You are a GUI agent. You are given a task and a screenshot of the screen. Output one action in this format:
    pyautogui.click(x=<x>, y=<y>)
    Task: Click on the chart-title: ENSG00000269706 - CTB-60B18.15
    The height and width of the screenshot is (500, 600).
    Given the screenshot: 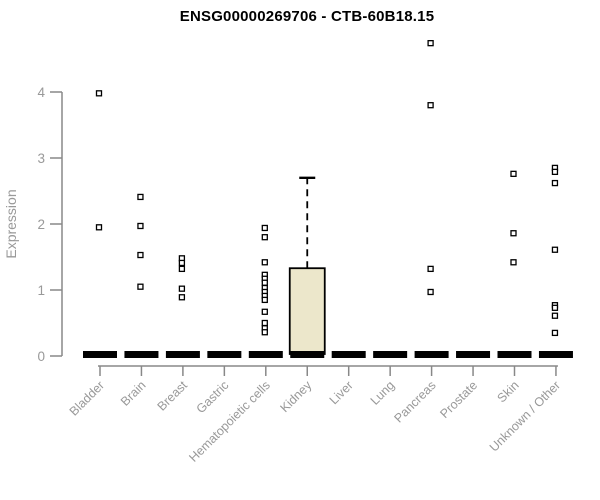 What is the action you would take?
    pyautogui.click(x=307, y=16)
    